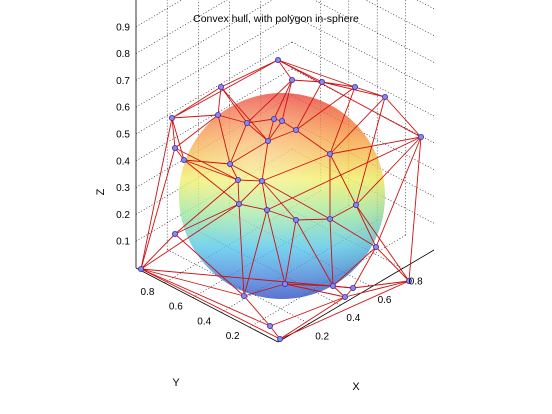  I want to click on x-tick-mark, so click(405, 269).